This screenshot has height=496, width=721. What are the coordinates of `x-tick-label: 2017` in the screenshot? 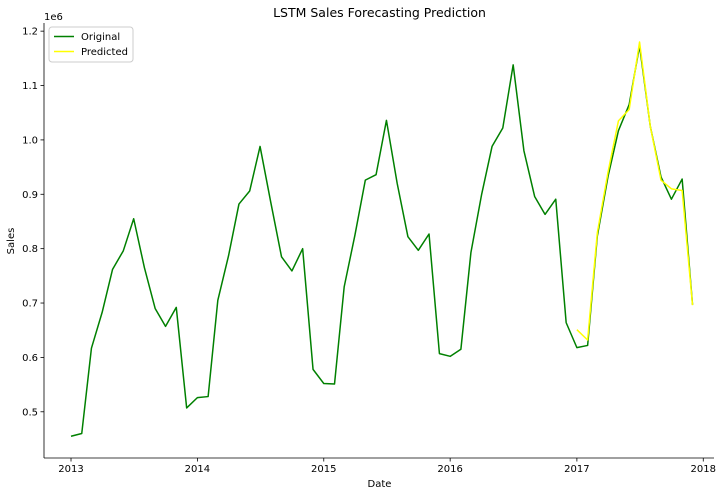 It's located at (576, 469).